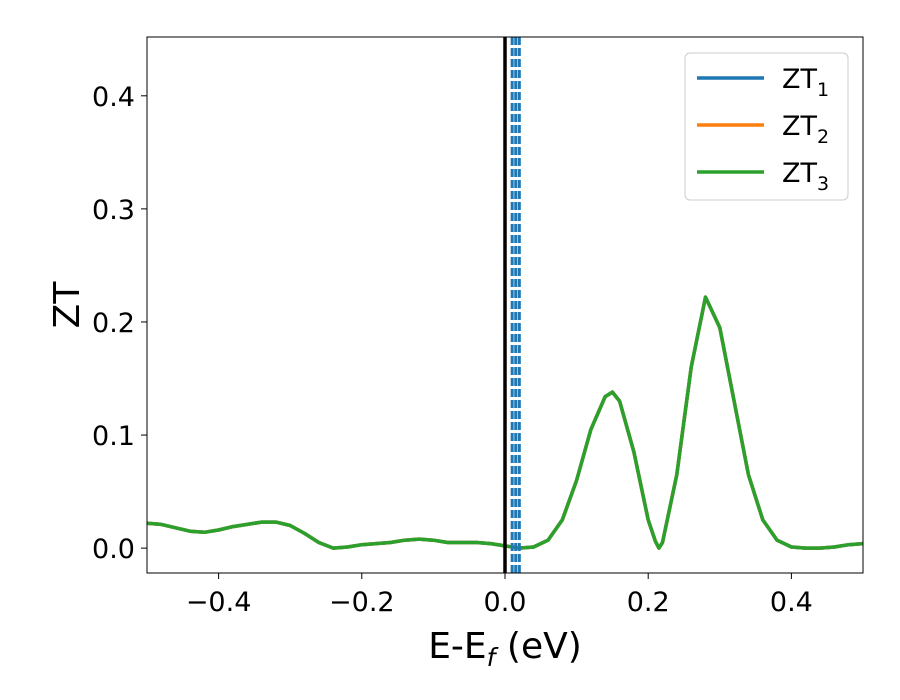 The width and height of the screenshot is (900, 700). What do you see at coordinates (805, 82) in the screenshot?
I see `legend-label: ZT1` at bounding box center [805, 82].